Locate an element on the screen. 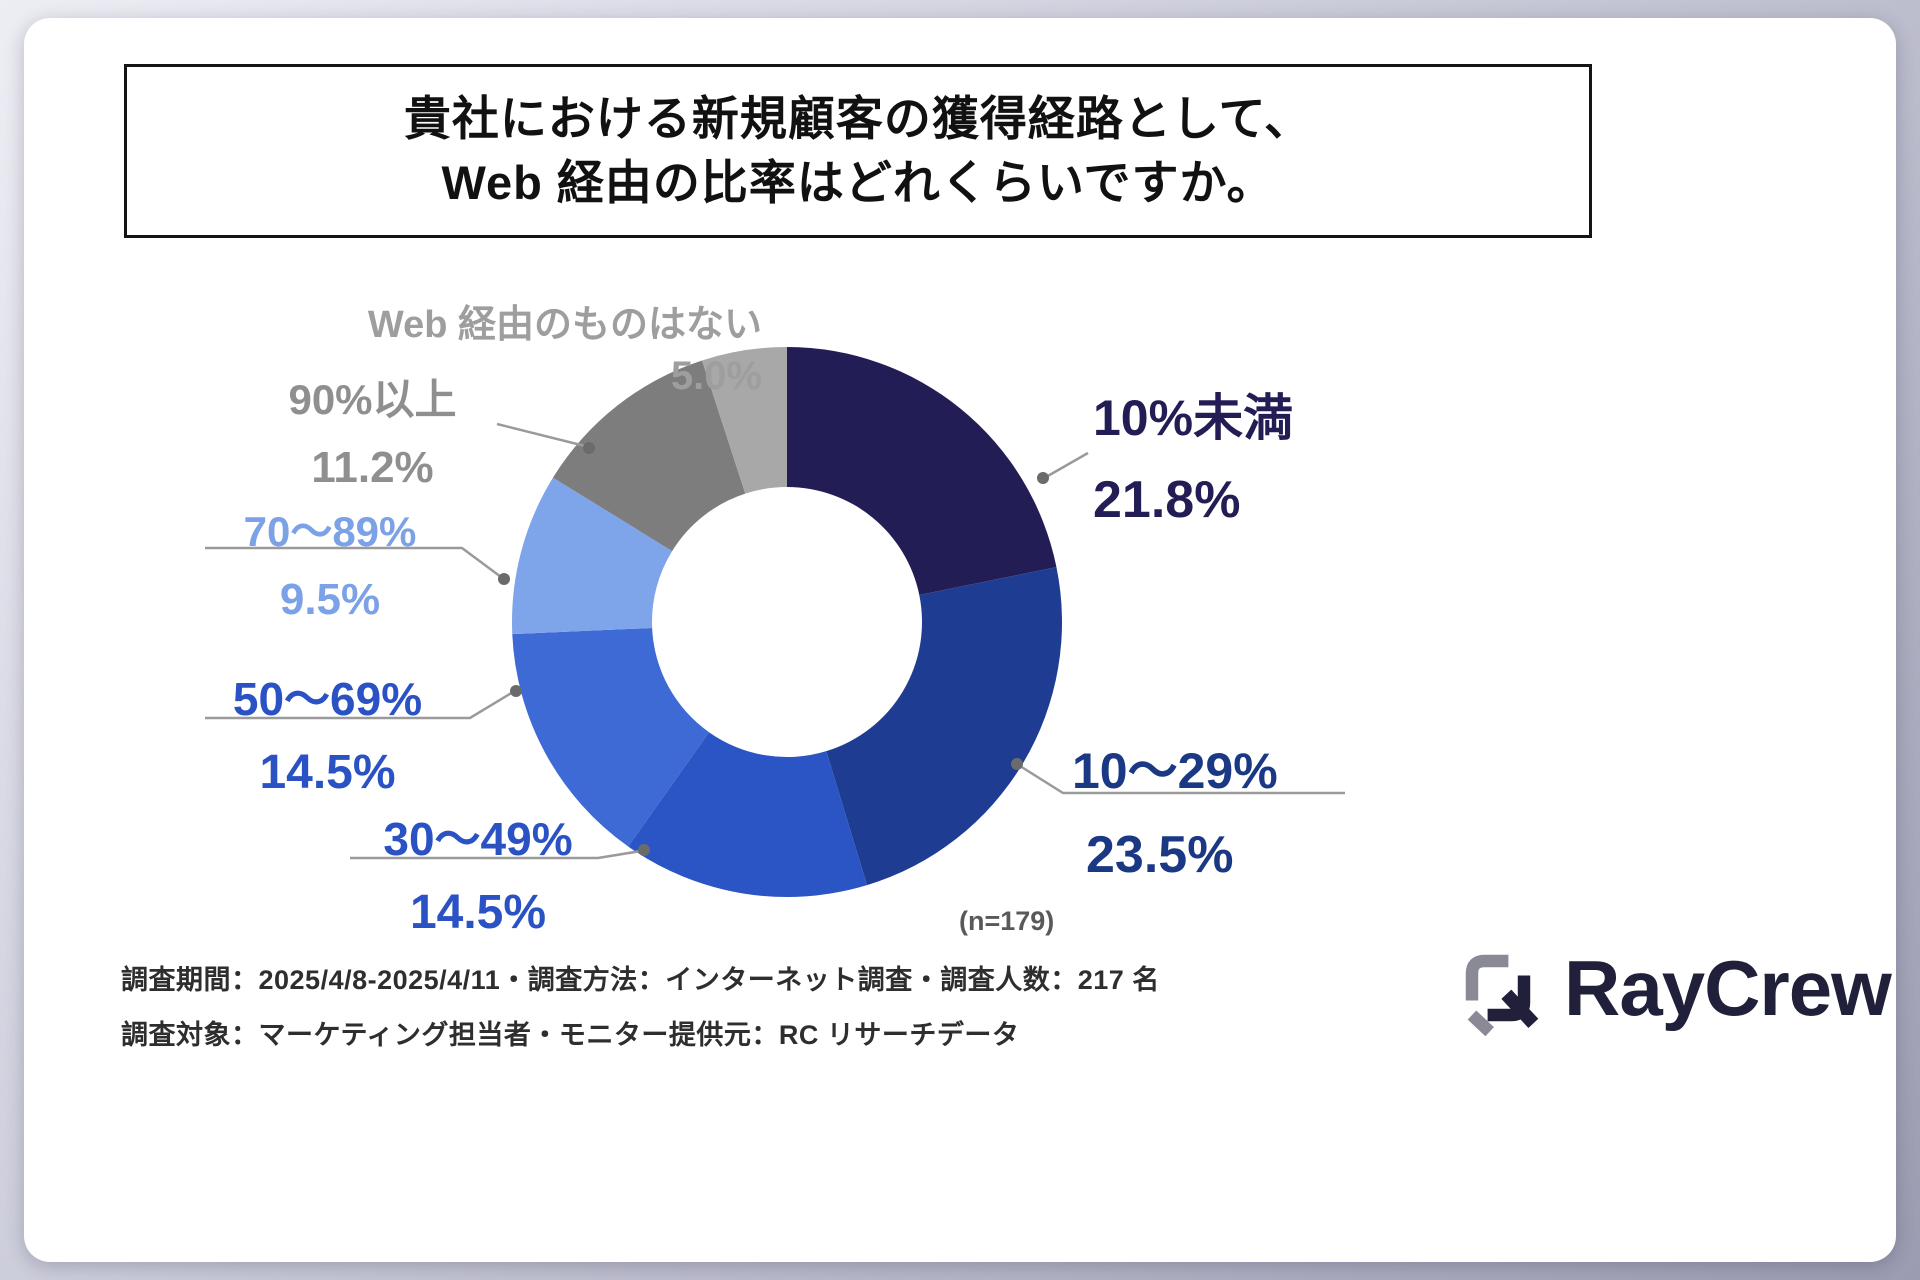 Image resolution: width=1920 pixels, height=1280 pixels. callout-50-69: 50〜69% 14.5% is located at coordinates (327, 731).